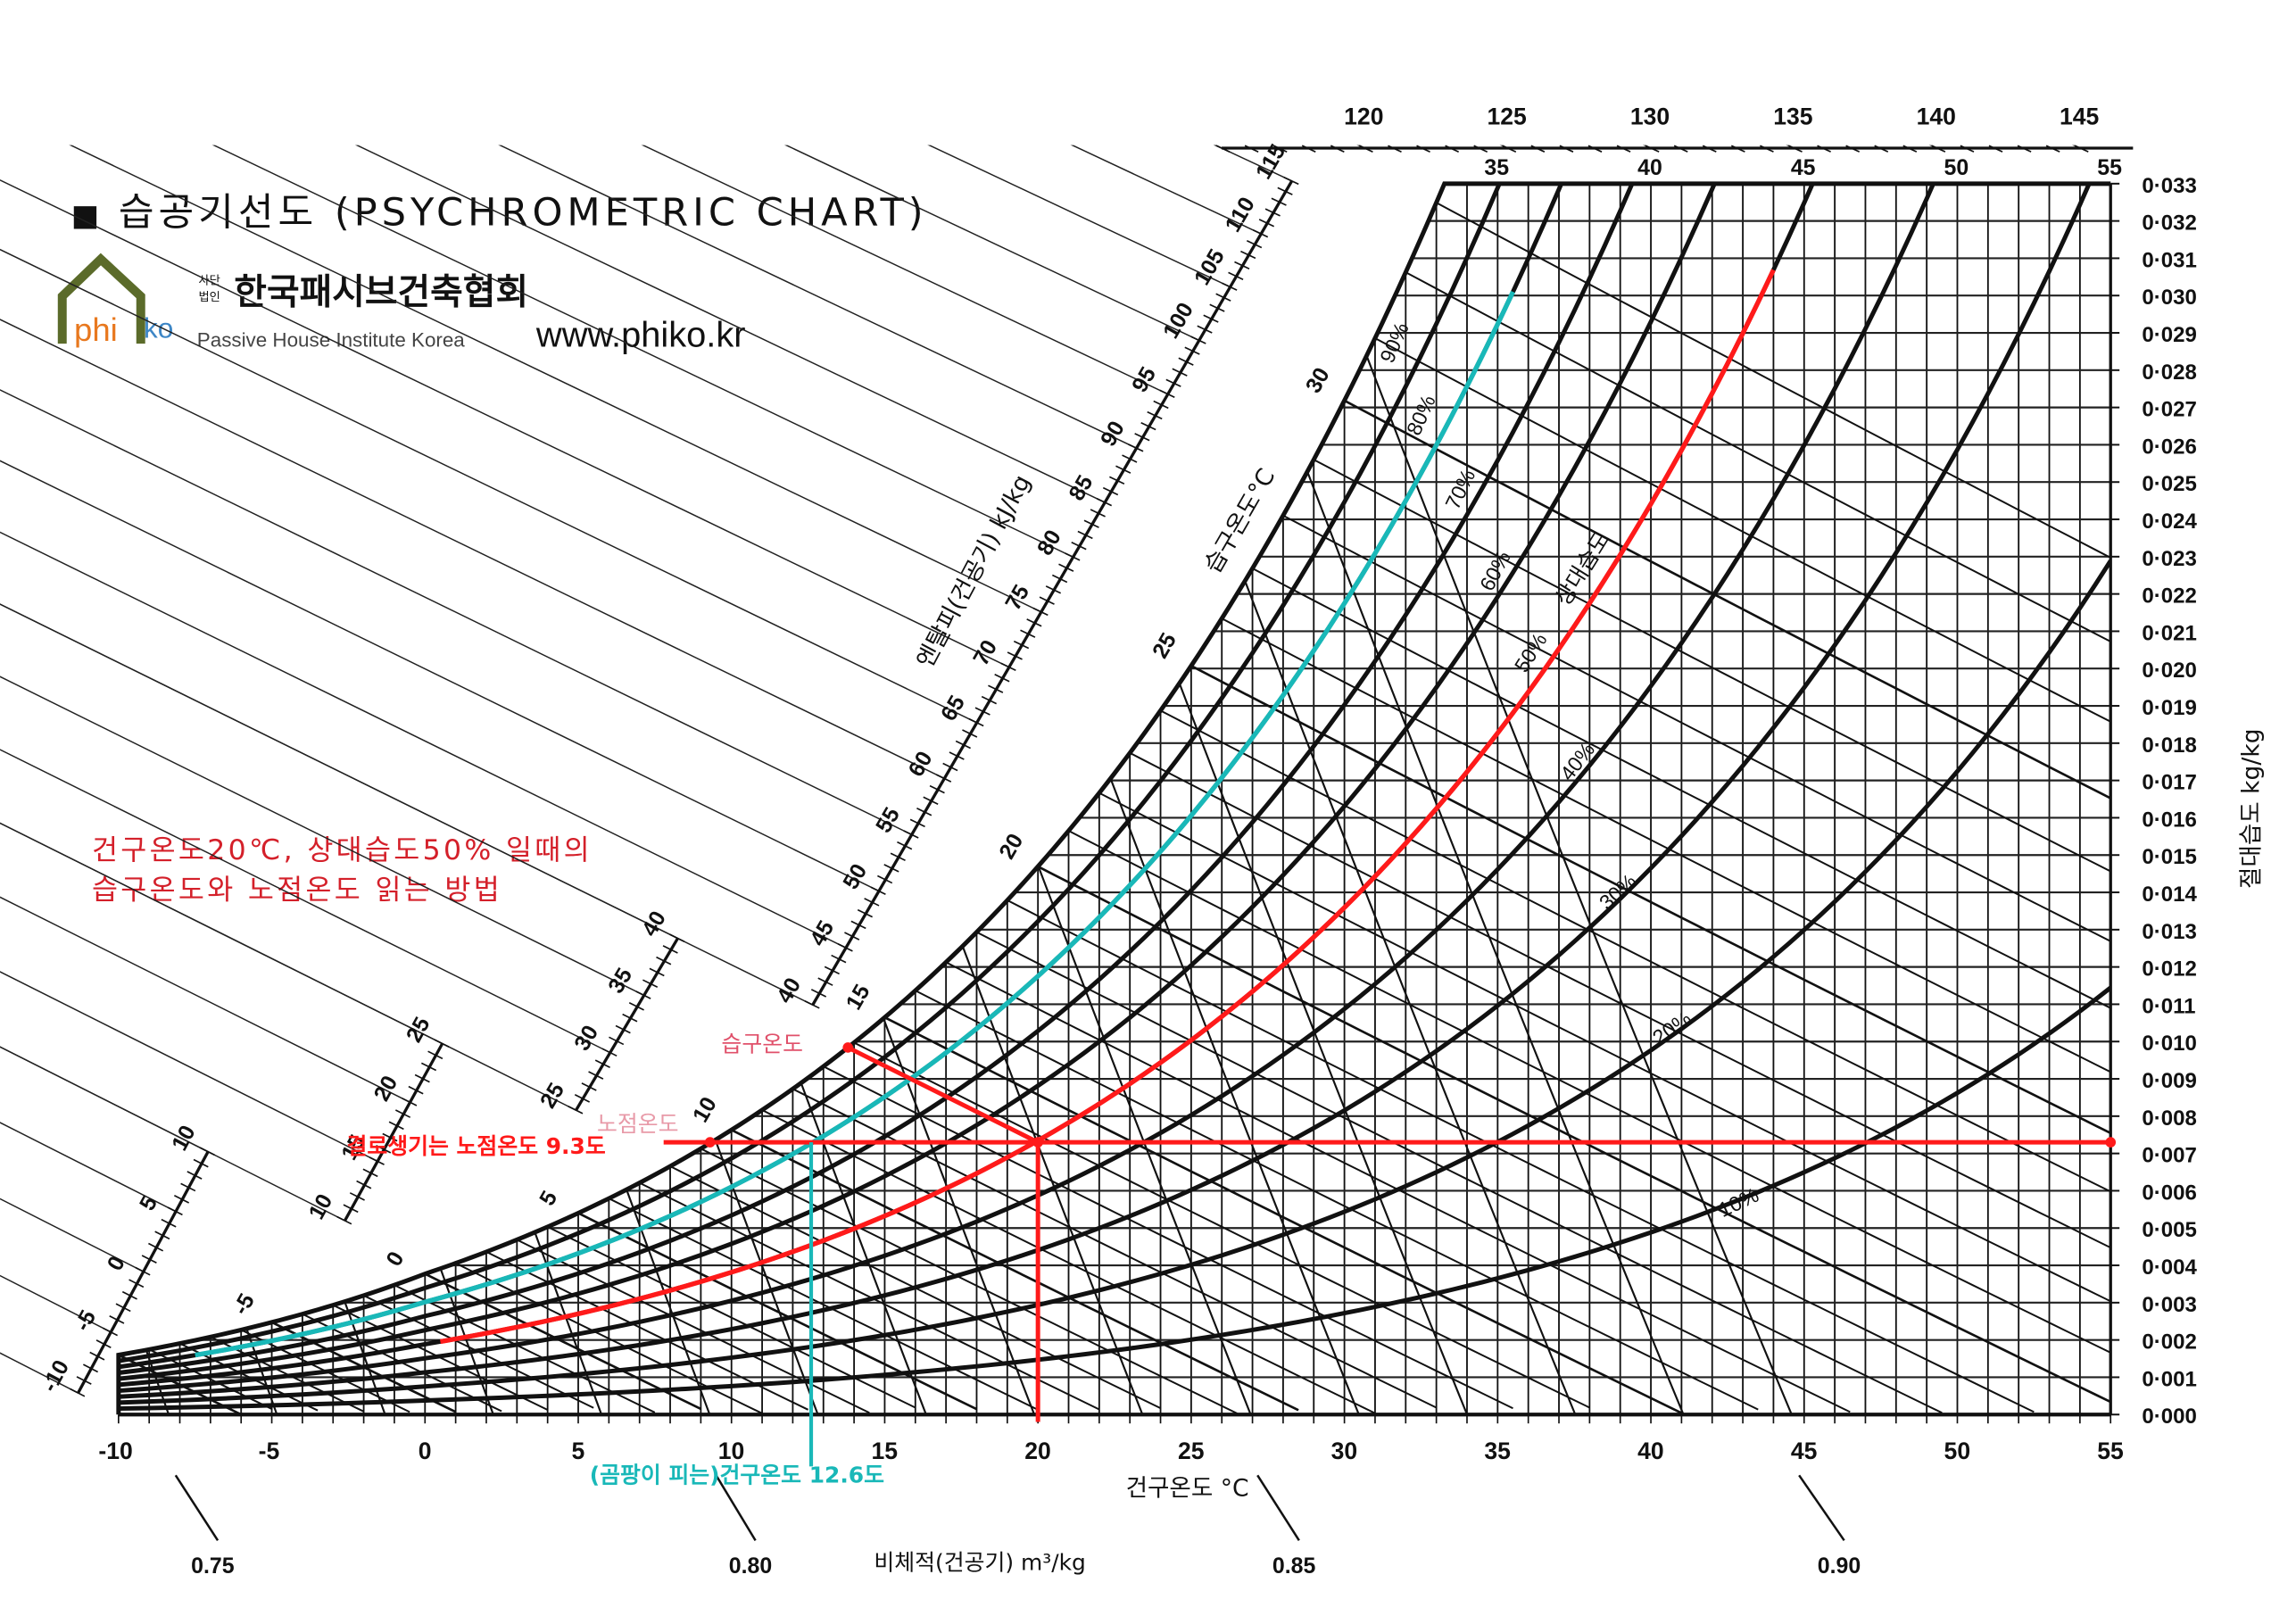 The height and width of the screenshot is (1616, 2296). Describe the element at coordinates (736, 1507) in the screenshot. I see `specific-volume-leader` at that location.